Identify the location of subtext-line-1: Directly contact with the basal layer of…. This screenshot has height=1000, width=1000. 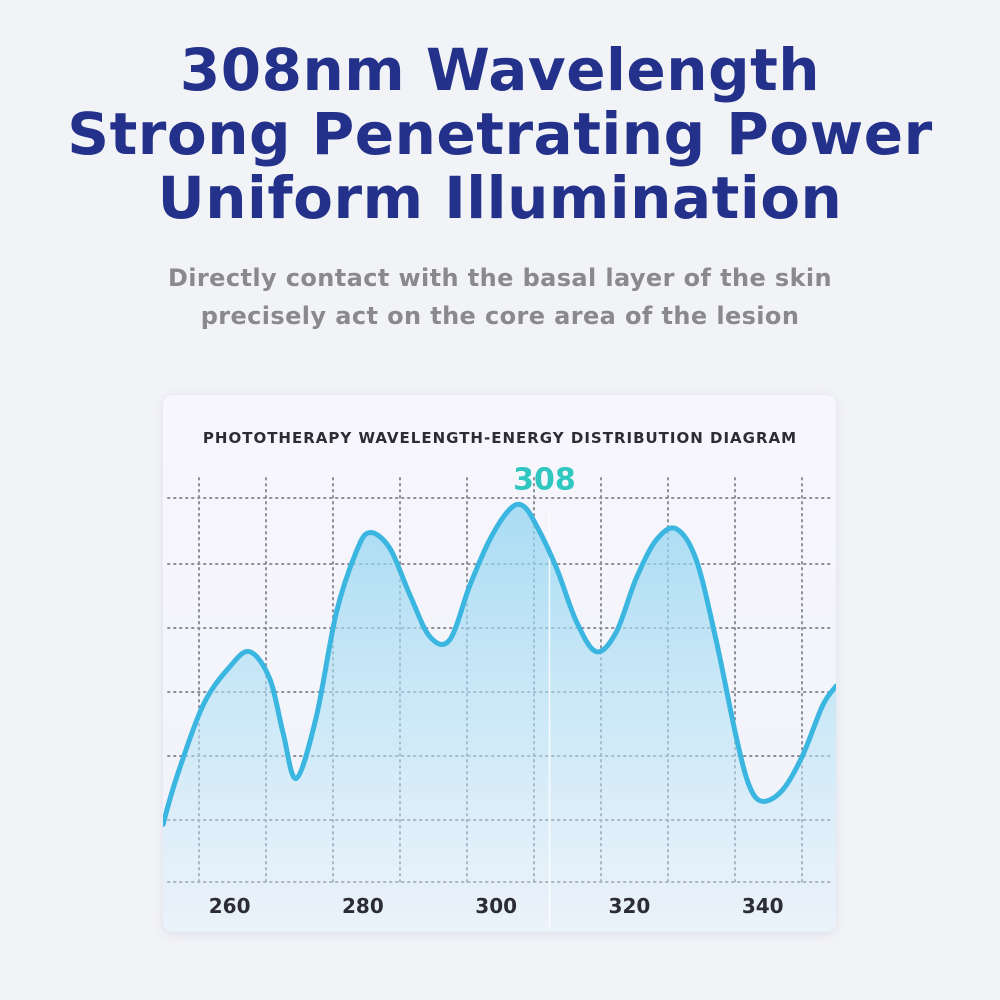
(500, 278).